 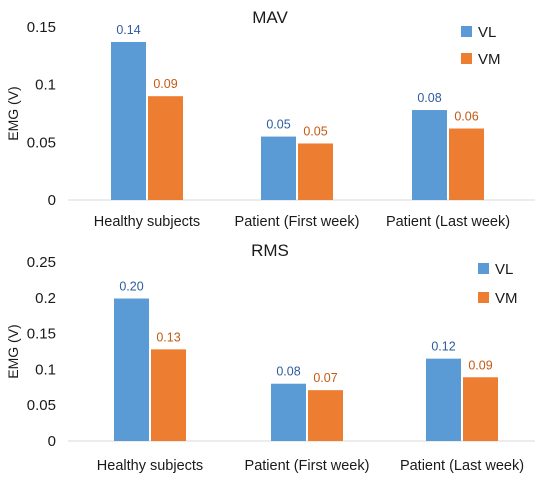 I want to click on data-label: 0.13, so click(x=168, y=337).